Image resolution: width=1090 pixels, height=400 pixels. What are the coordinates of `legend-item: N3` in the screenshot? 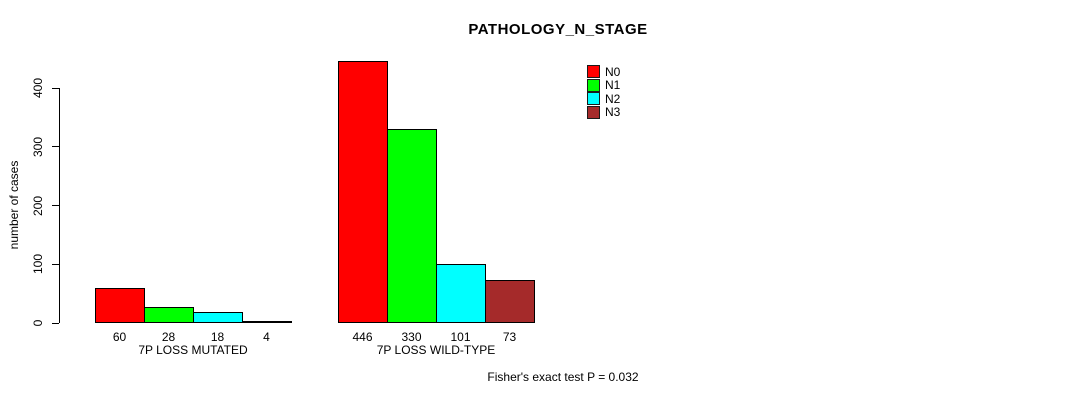 It's located at (604, 112).